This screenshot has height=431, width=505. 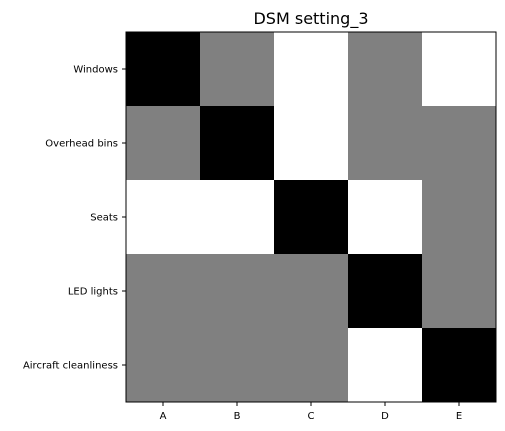 I want to click on x-tick-label: D, so click(x=385, y=416).